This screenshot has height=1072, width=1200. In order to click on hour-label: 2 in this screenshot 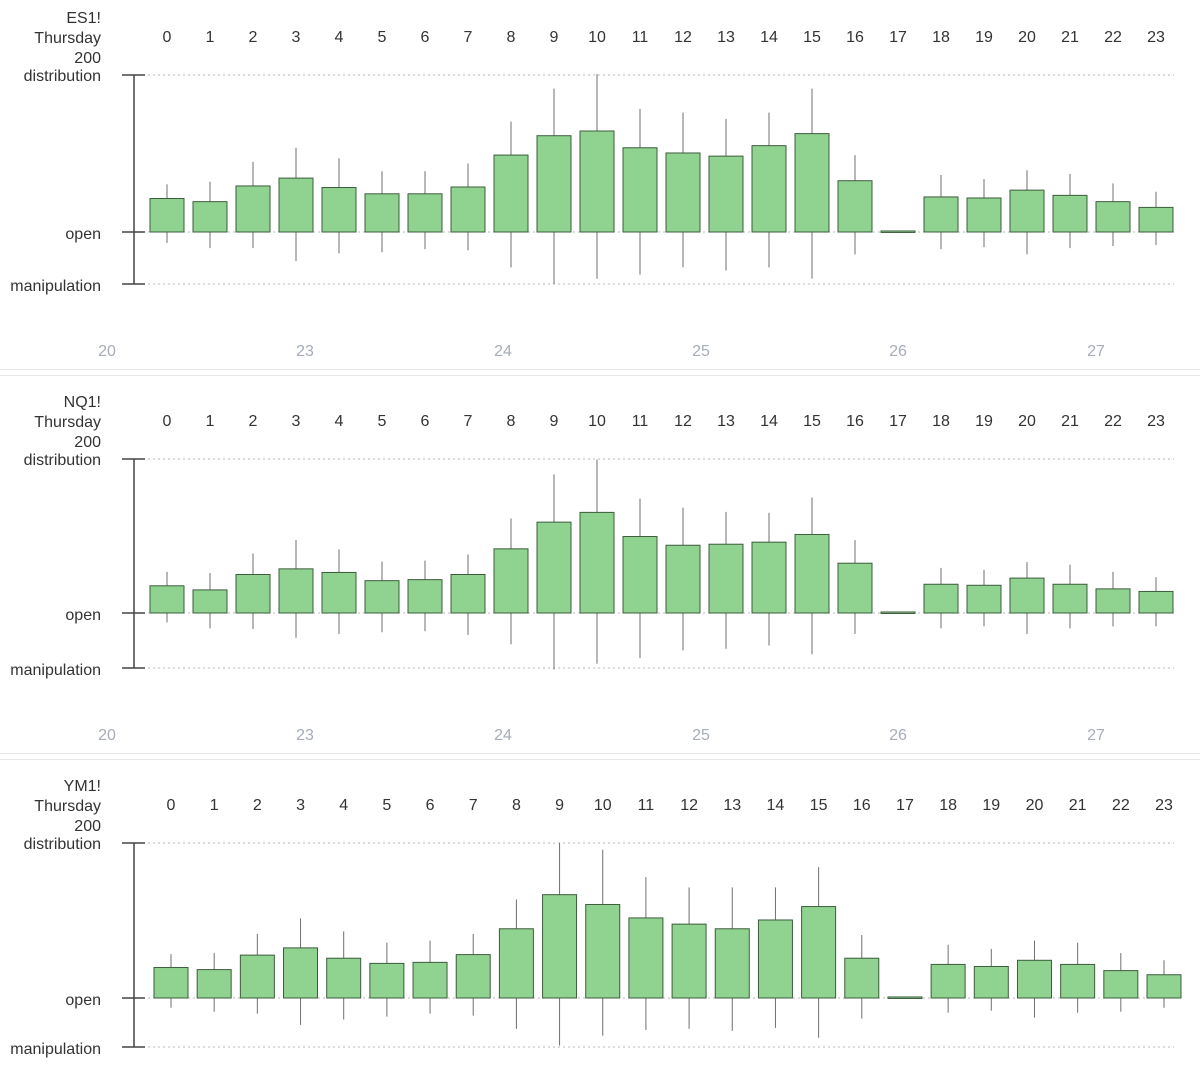, I will do `click(253, 421)`.